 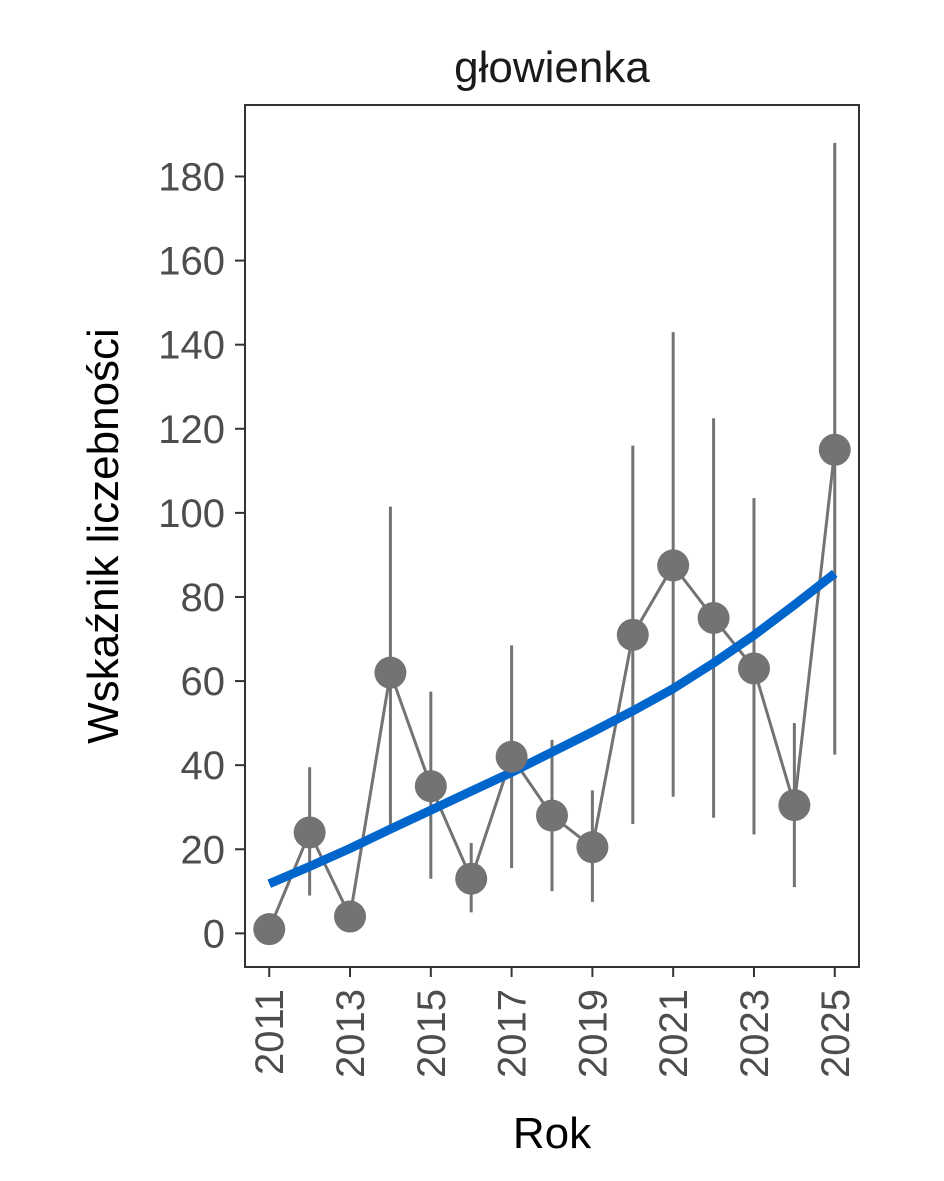 I want to click on y-tick-label: 140, so click(x=191, y=346).